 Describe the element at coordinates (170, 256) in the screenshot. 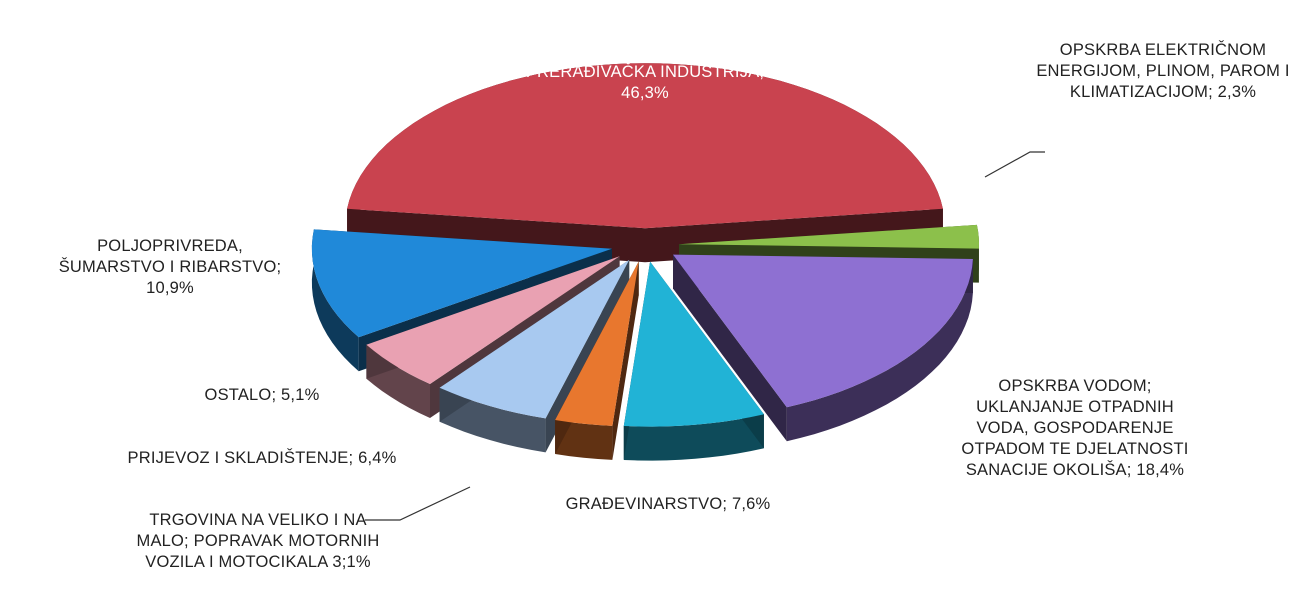

I see `category-label: POLJOPRIVREDA, ŠUMARSTVO I RIBARSTVO;` at that location.